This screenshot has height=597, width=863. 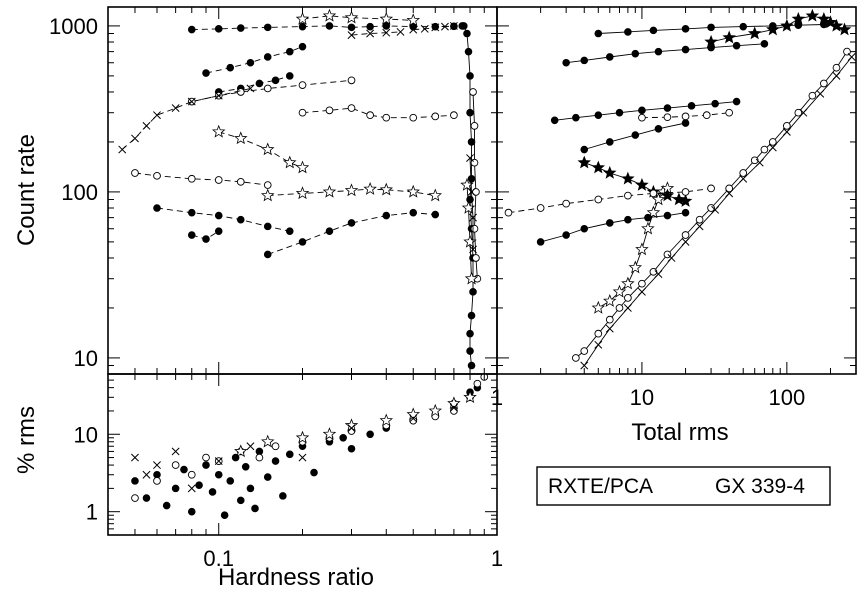 What do you see at coordinates (86, 358) in the screenshot?
I see `hid-y-tick-label: 10` at bounding box center [86, 358].